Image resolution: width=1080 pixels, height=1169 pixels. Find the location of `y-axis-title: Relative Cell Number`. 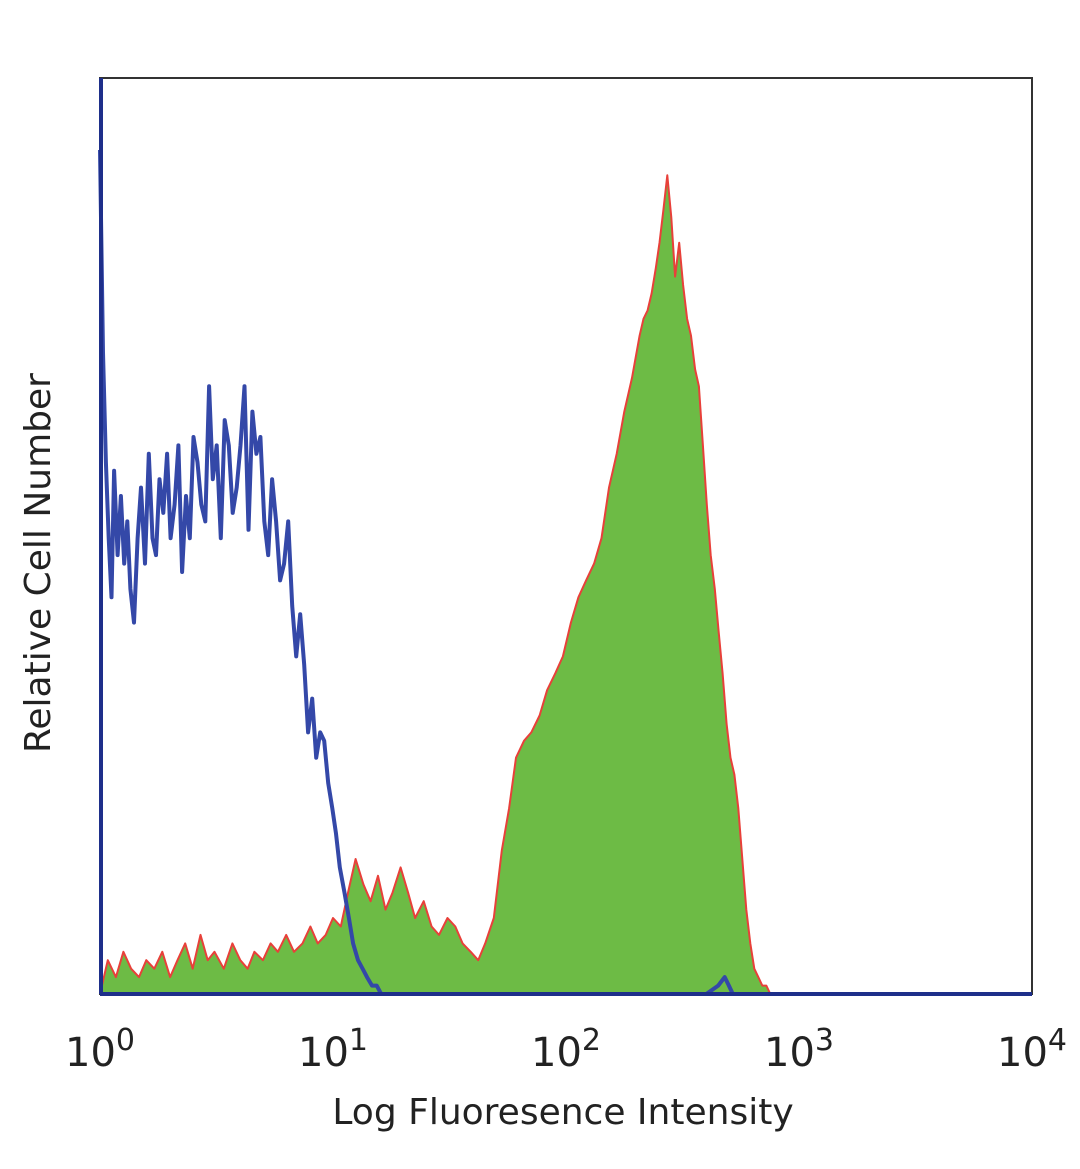

y-axis-title: Relative Cell Number is located at coordinates (38, 563).